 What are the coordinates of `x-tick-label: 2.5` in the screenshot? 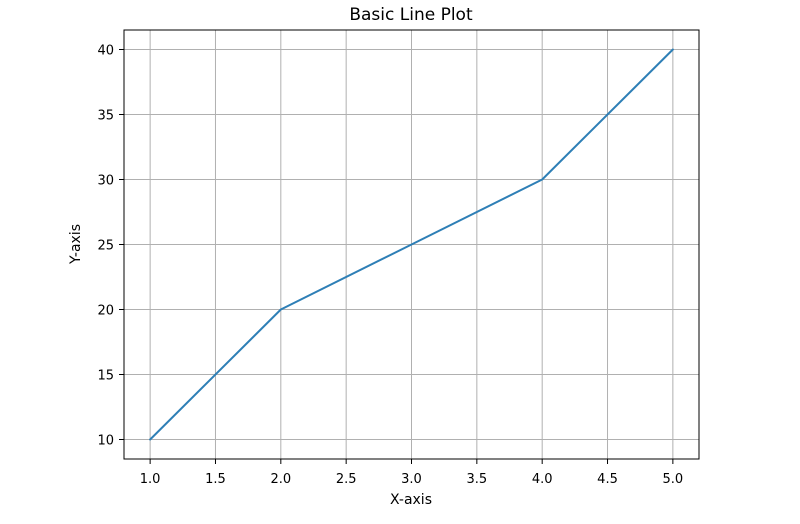 It's located at (346, 479).